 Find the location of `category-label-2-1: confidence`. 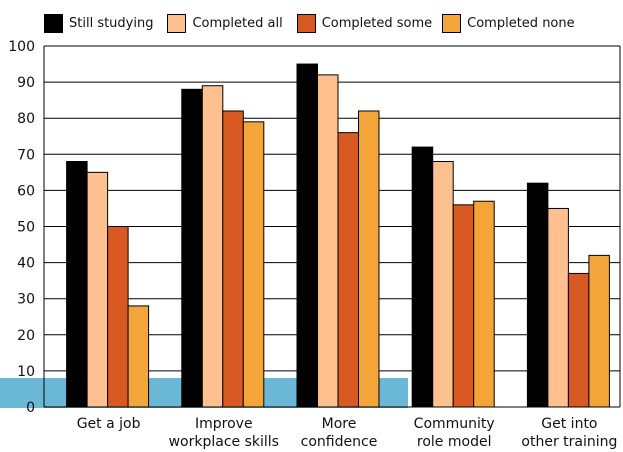

category-label-2-1: confidence is located at coordinates (339, 442).